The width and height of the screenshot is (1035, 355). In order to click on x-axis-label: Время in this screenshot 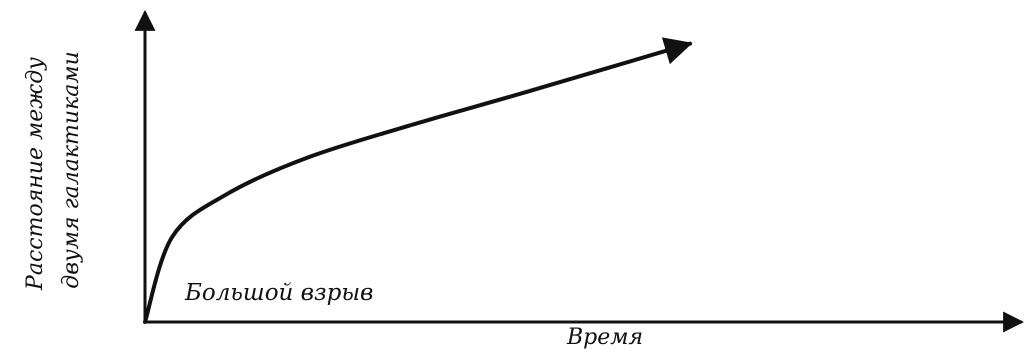, I will do `click(604, 337)`.